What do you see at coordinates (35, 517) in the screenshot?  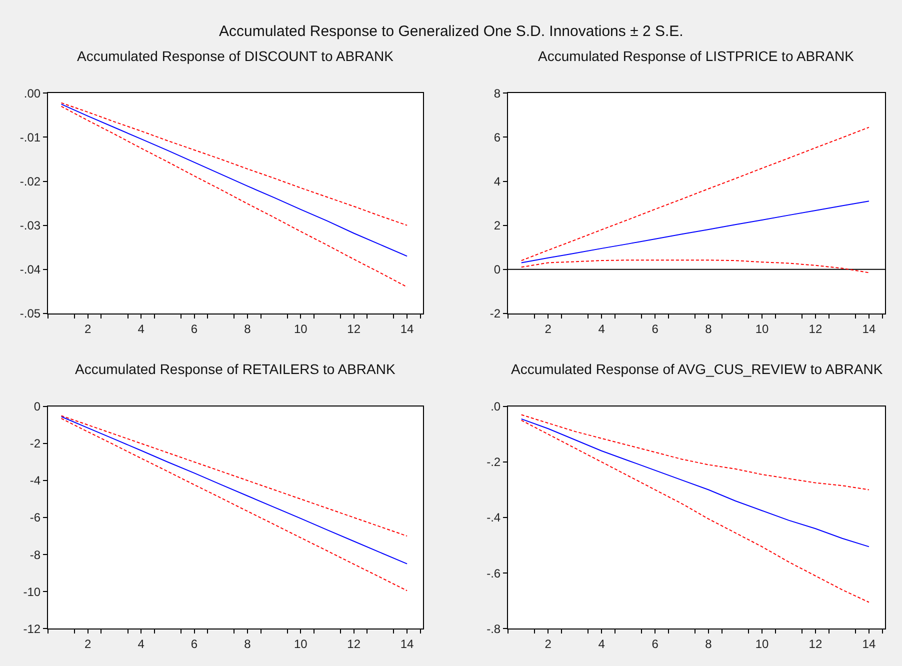 I see `y-tick-label: -6` at bounding box center [35, 517].